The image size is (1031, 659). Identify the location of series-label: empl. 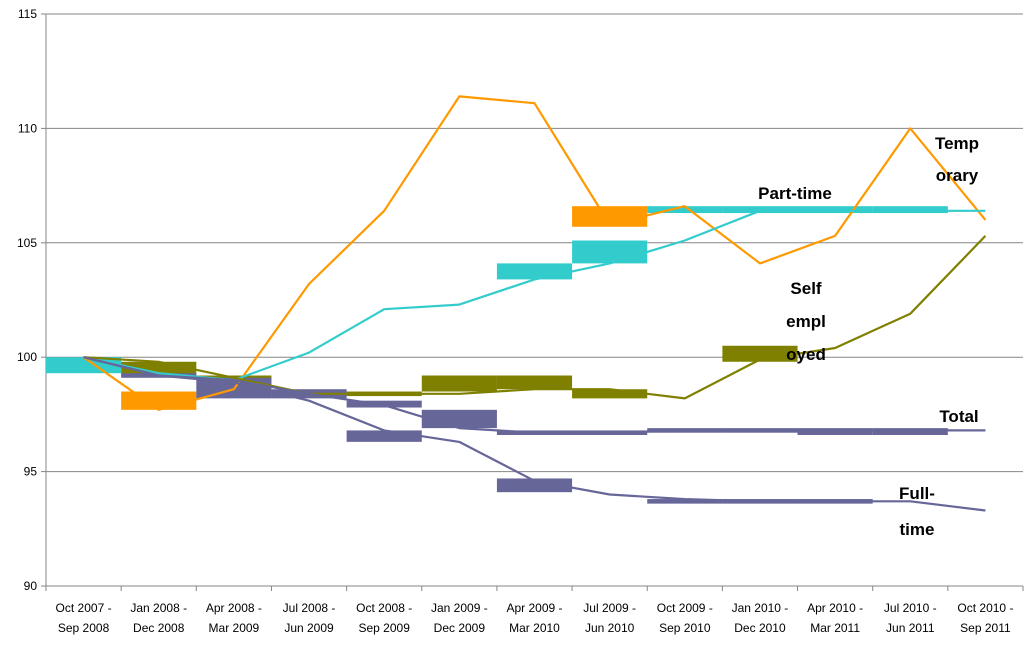
(806, 321).